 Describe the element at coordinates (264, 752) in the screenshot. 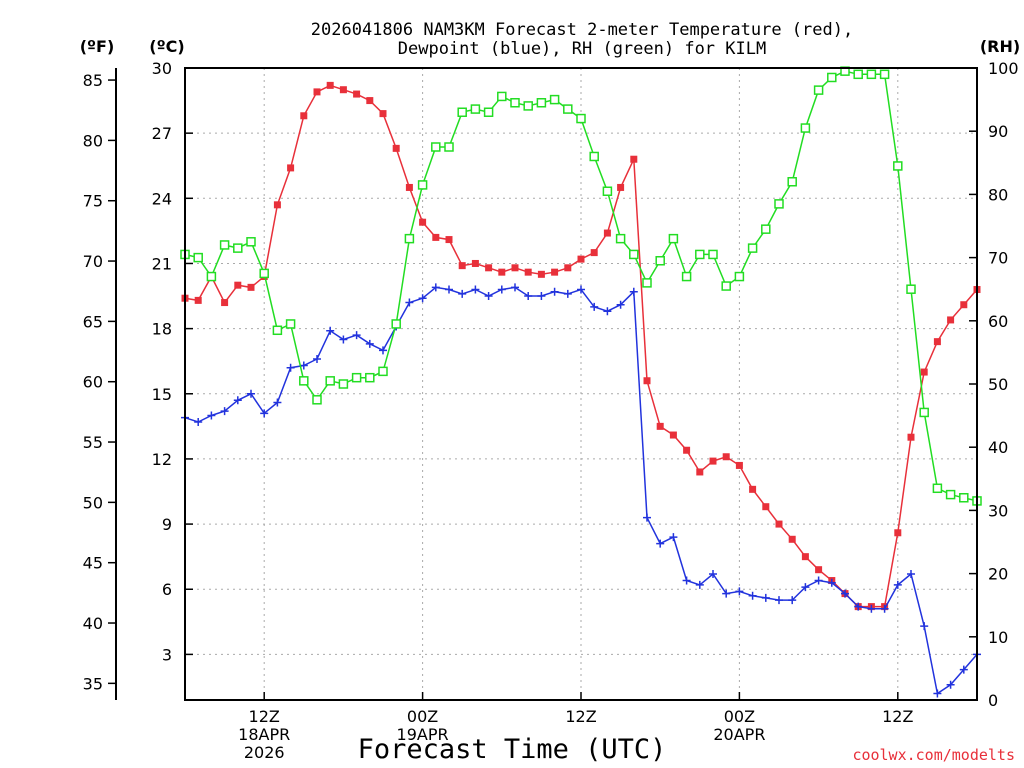

I see `x-tick-year: 2026` at that location.